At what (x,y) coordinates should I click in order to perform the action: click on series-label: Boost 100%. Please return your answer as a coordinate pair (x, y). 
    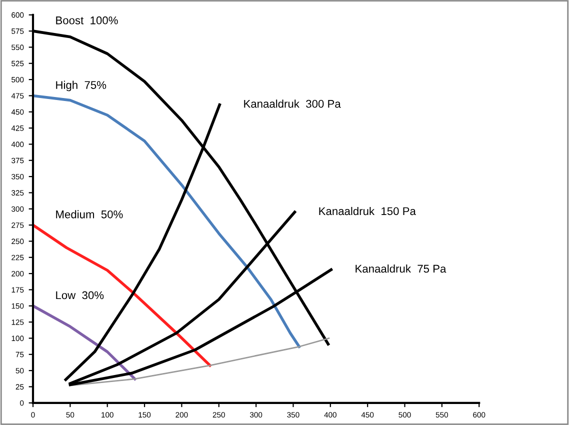
    Looking at the image, I should click on (87, 20).